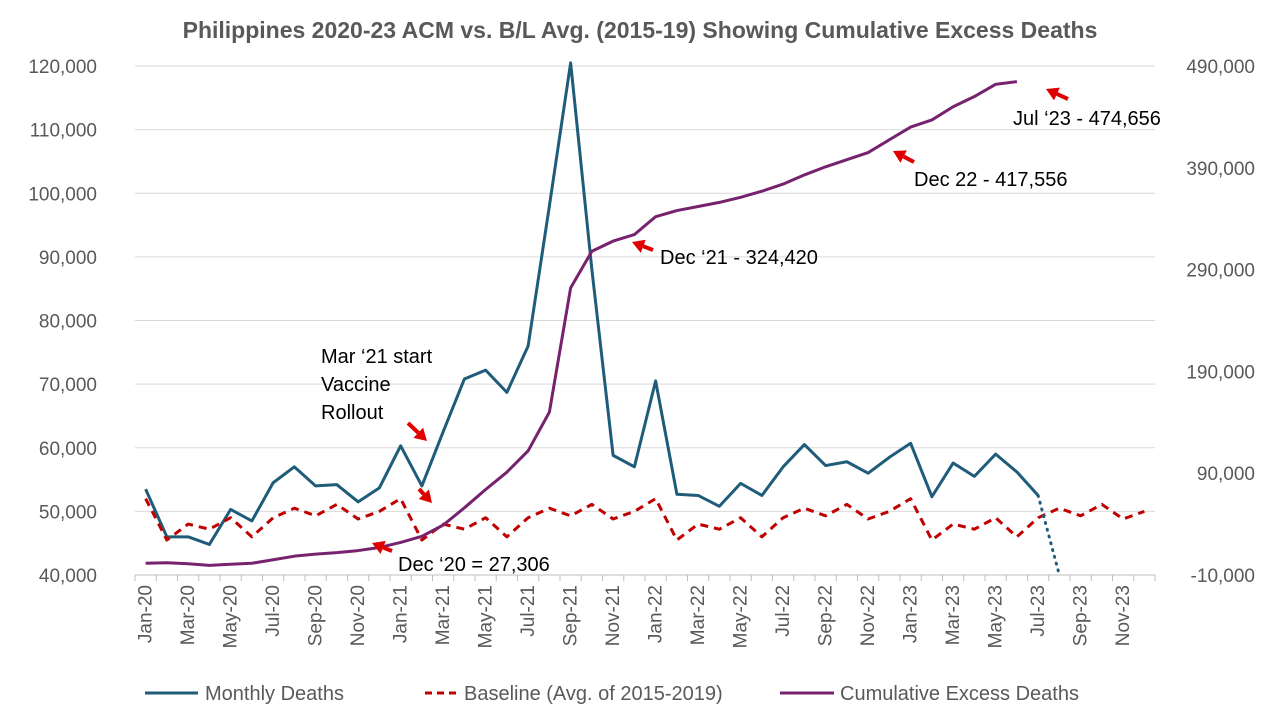 This screenshot has height=720, width=1280. Describe the element at coordinates (571, 615) in the screenshot. I see `x-tick-label: Sep-21` at that location.